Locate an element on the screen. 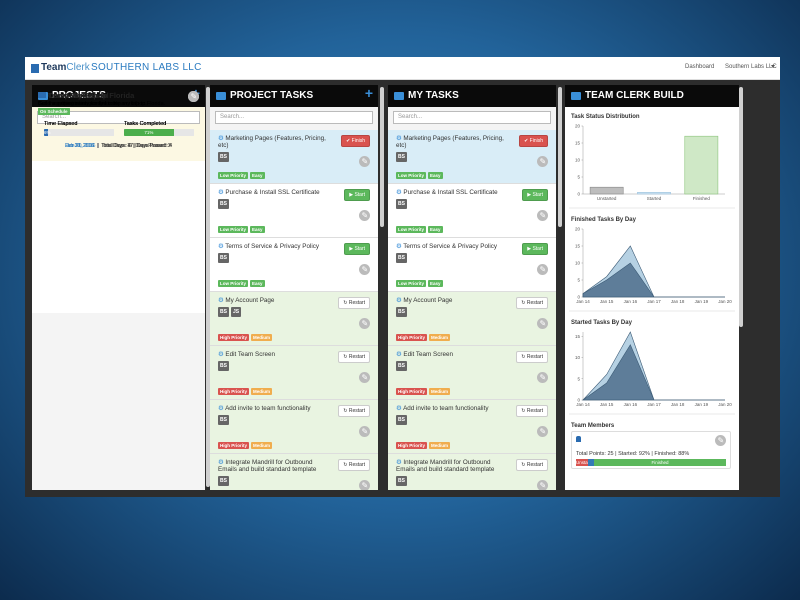 Image resolution: width=800 pixels, height=600 pixels. project-stats: Total Days: 6 | Days Passed: 3 is located at coordinates (136, 146).